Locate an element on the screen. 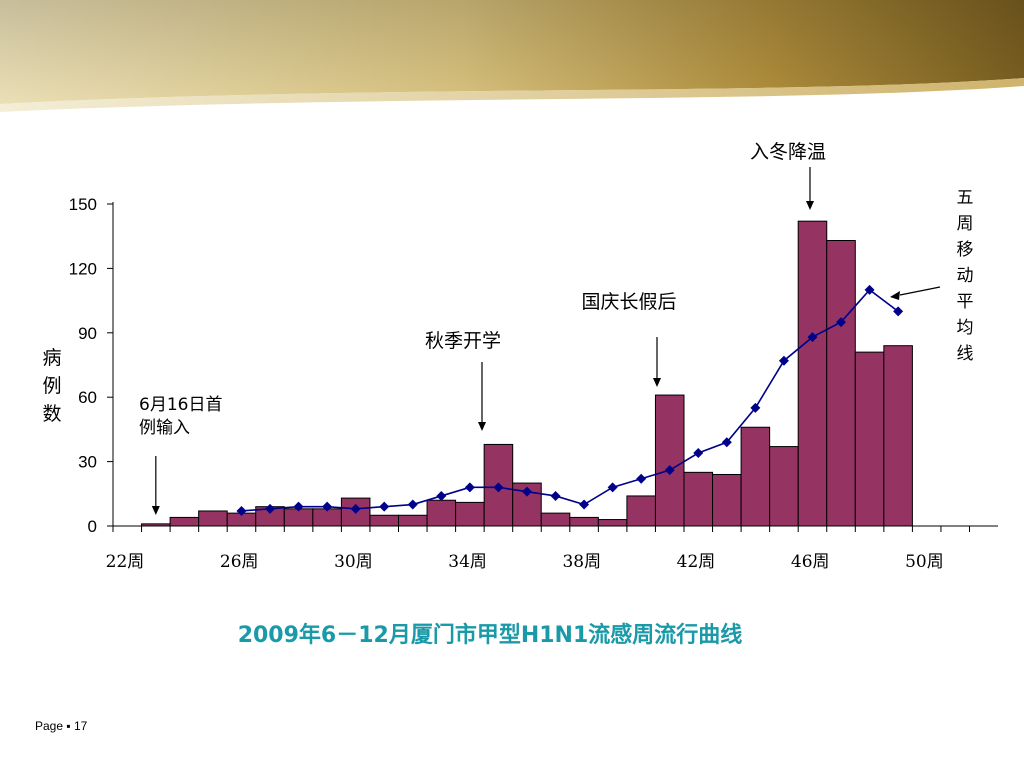 This screenshot has width=1024, height=768. x-tick-label: 42周 is located at coordinates (696, 562).